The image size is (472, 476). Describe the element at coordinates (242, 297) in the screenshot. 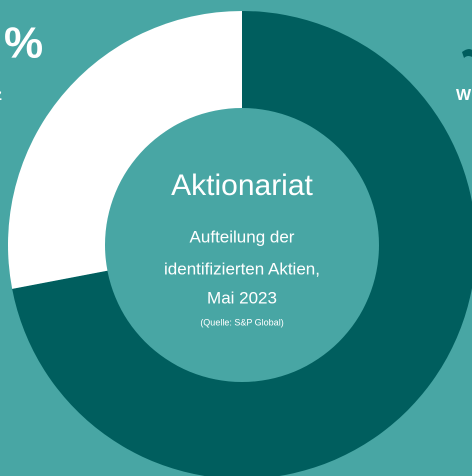

I see `subtitle: Mai 2023` at that location.